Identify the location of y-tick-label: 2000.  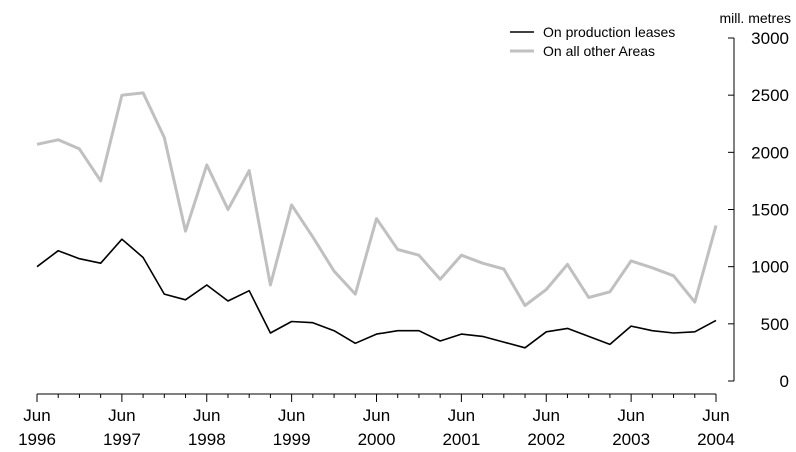
(770, 152).